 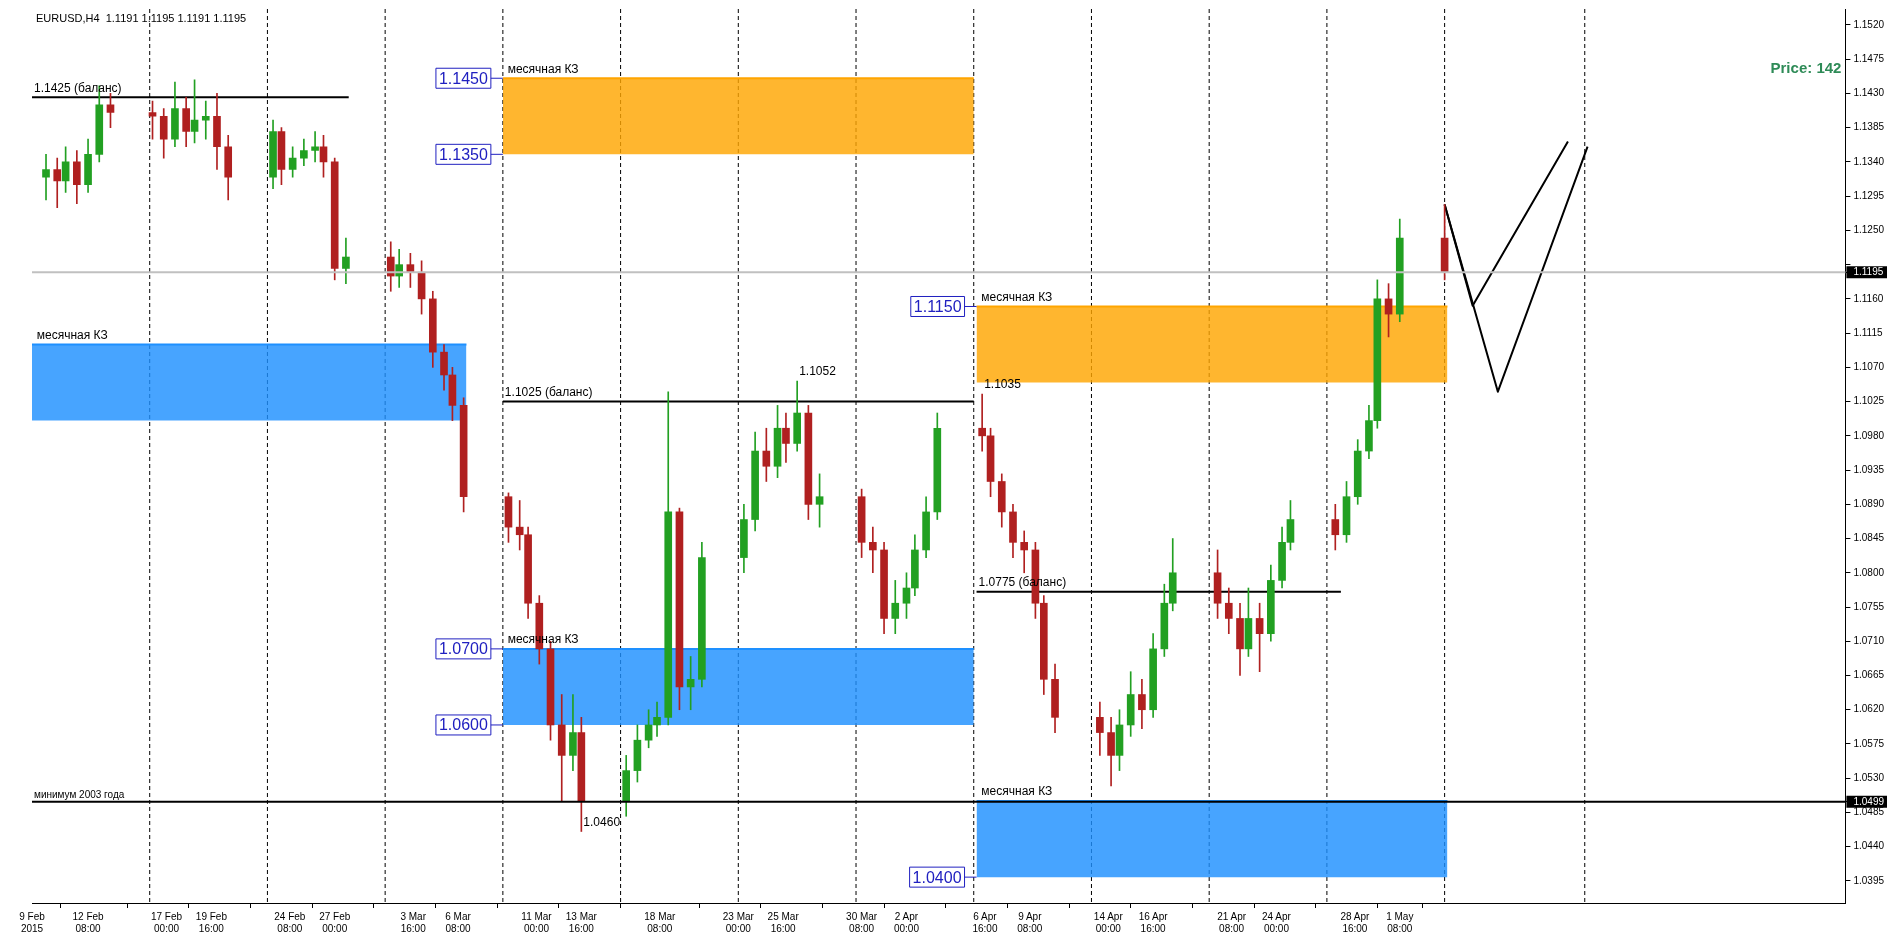 I want to click on x-tick-label: 28 Apr 16:00, so click(x=1355, y=922).